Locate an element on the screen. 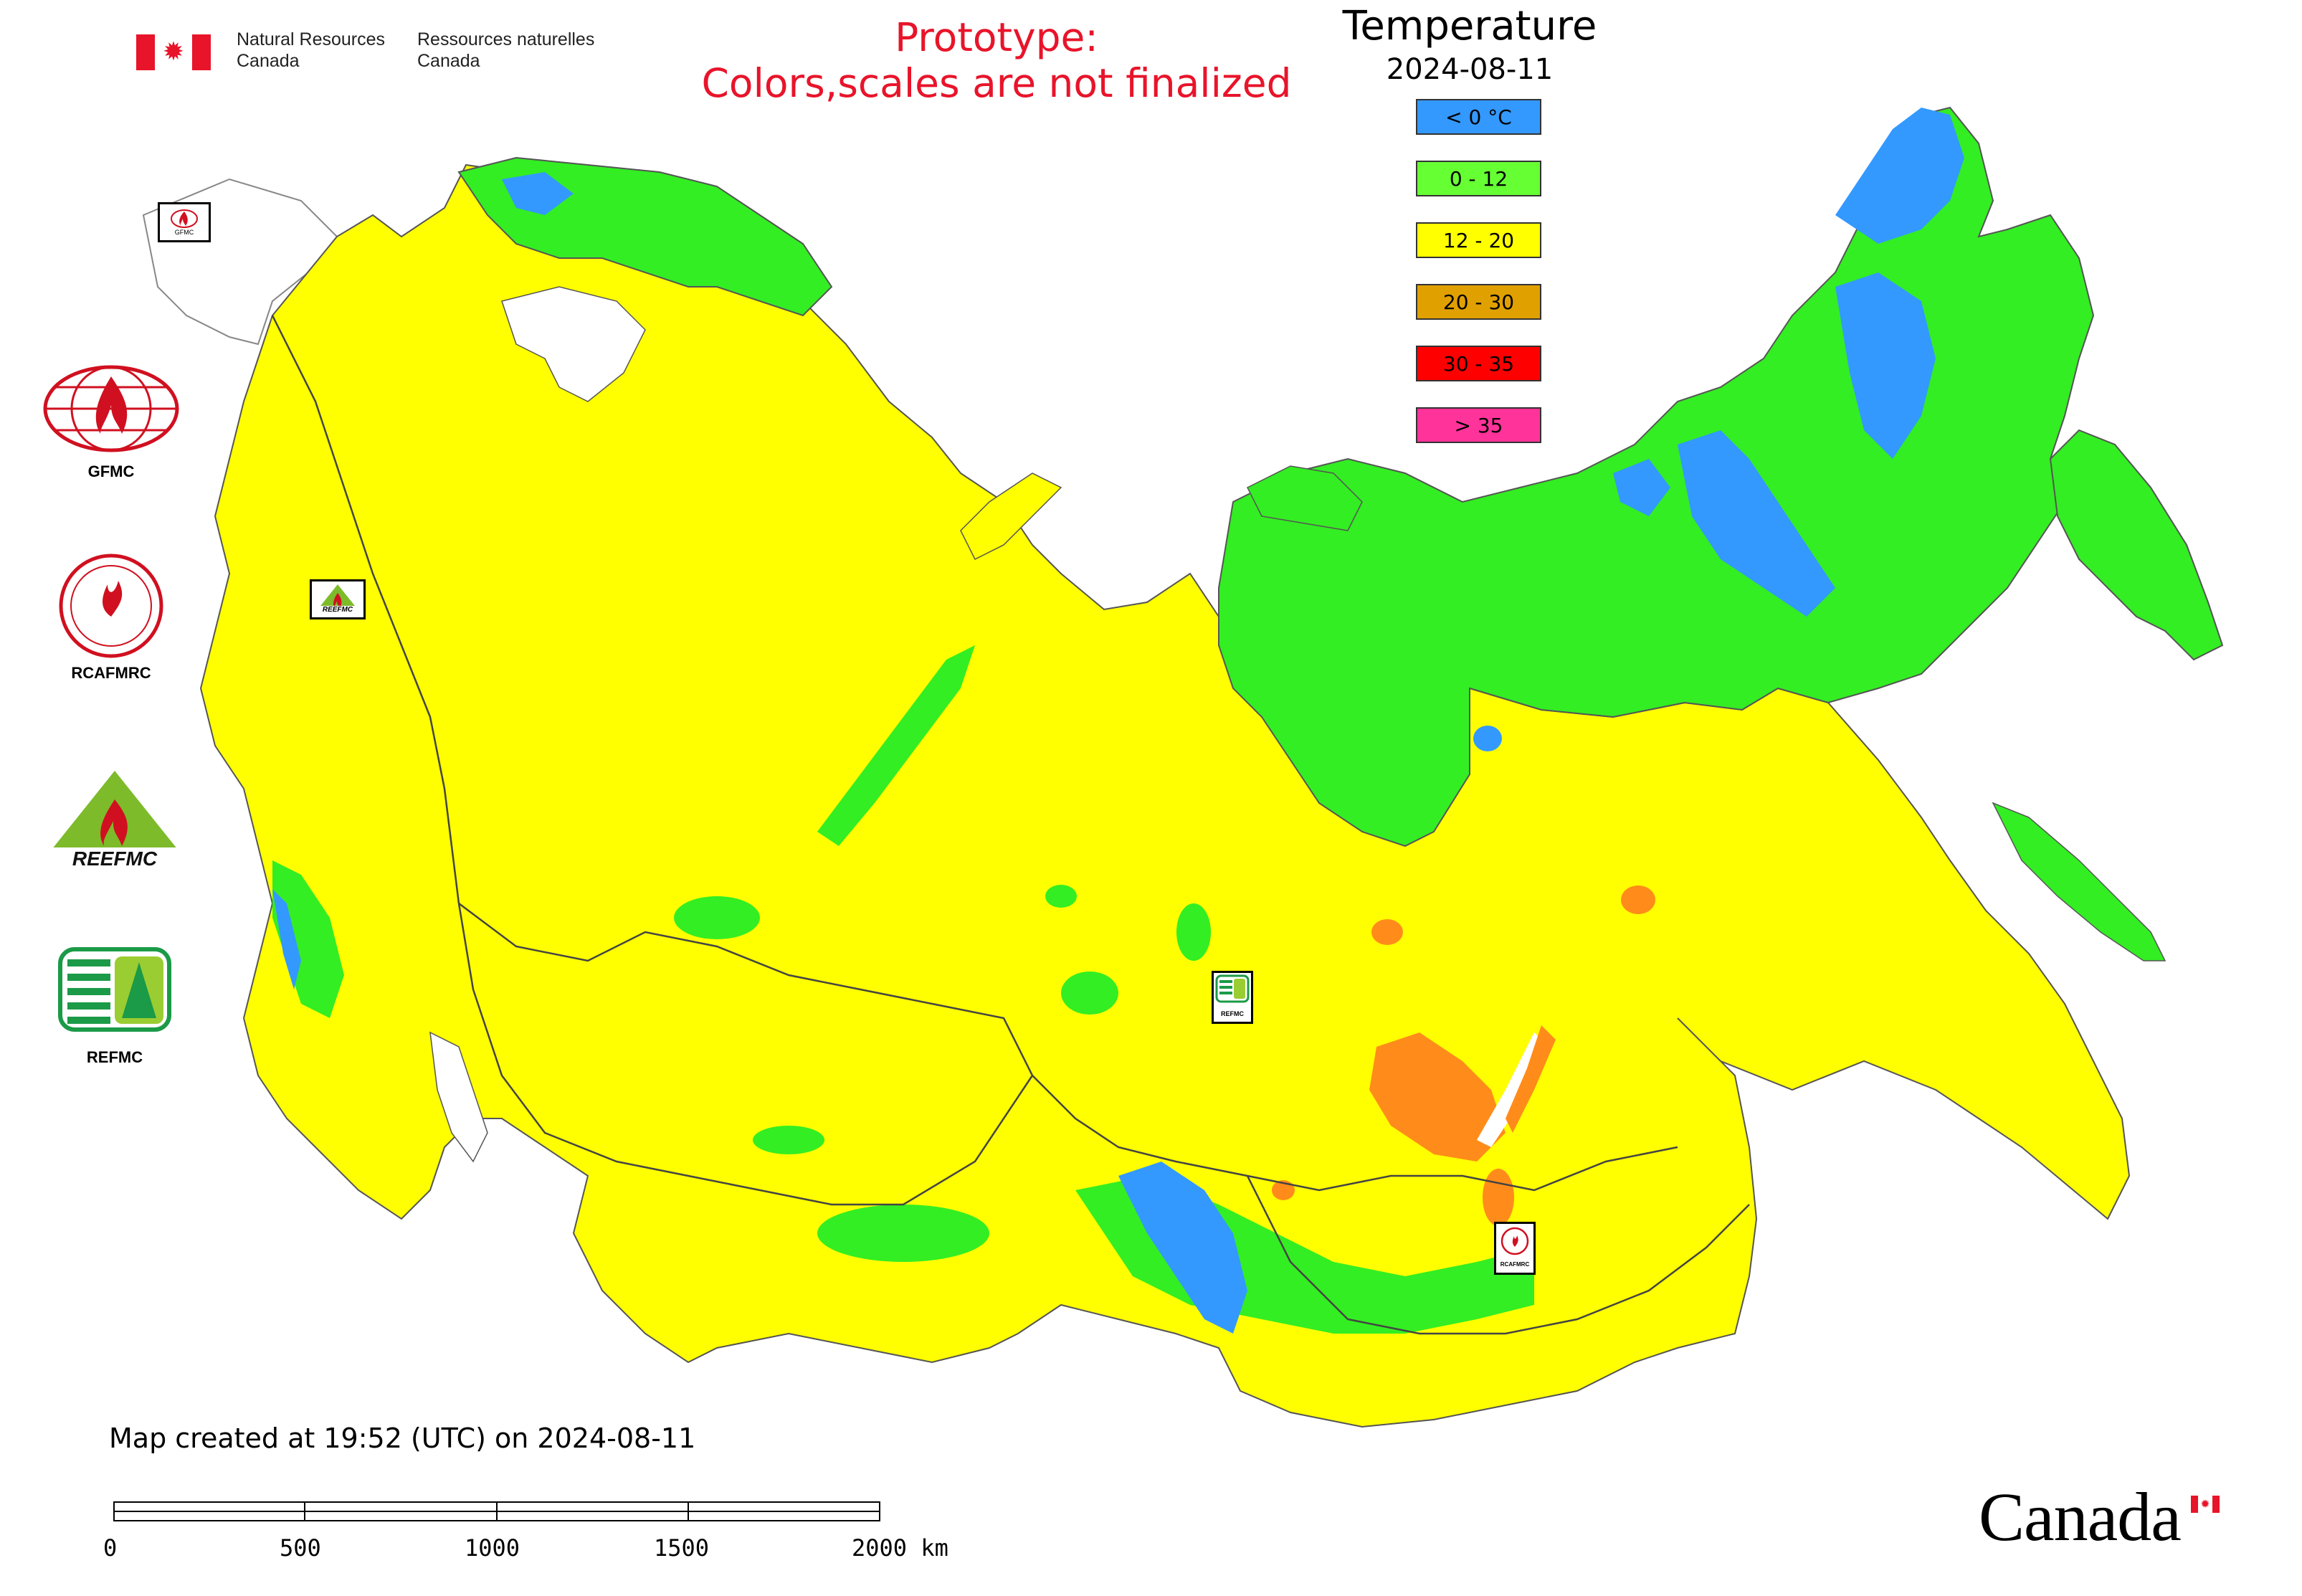 The image size is (2302, 1596). rcafmrc-seal-icon is located at coordinates (111, 606).